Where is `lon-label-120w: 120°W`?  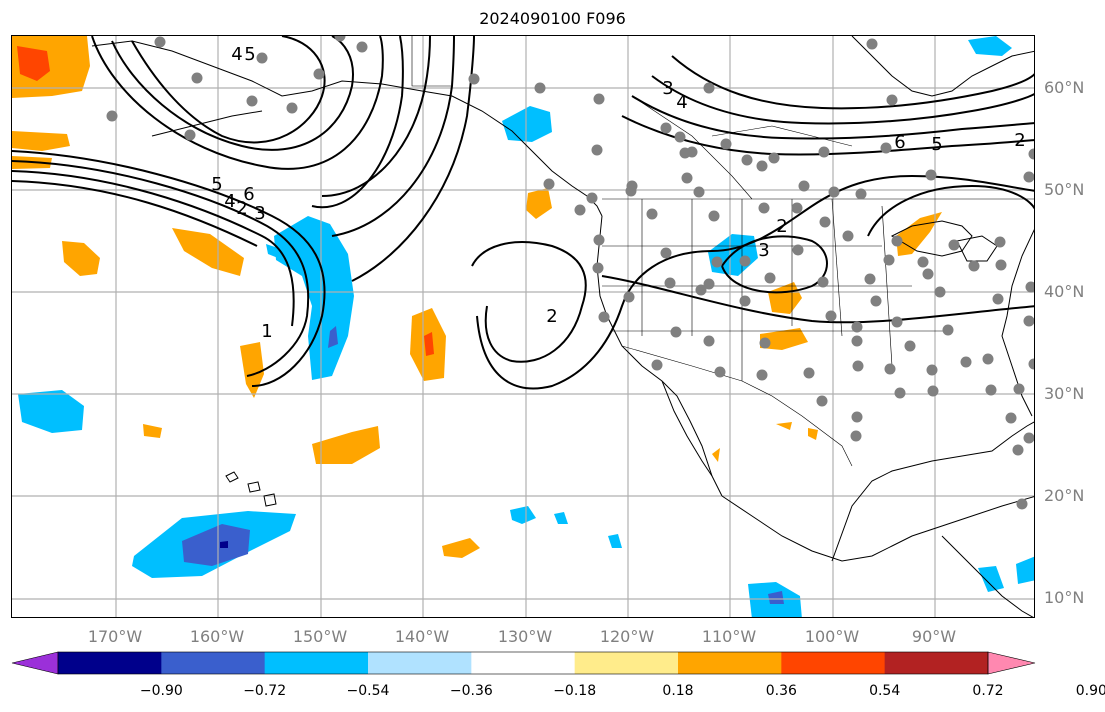 lon-label-120w: 120°W is located at coordinates (627, 636).